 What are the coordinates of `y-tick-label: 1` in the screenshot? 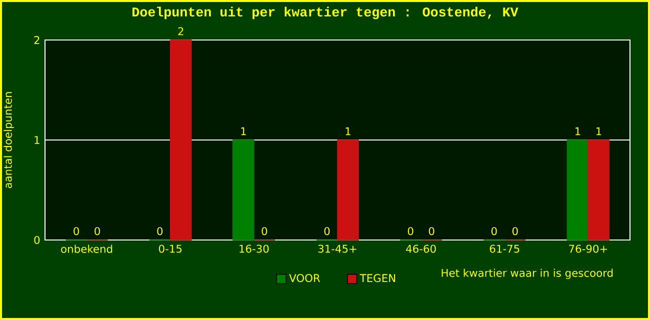 It's located at (37, 140).